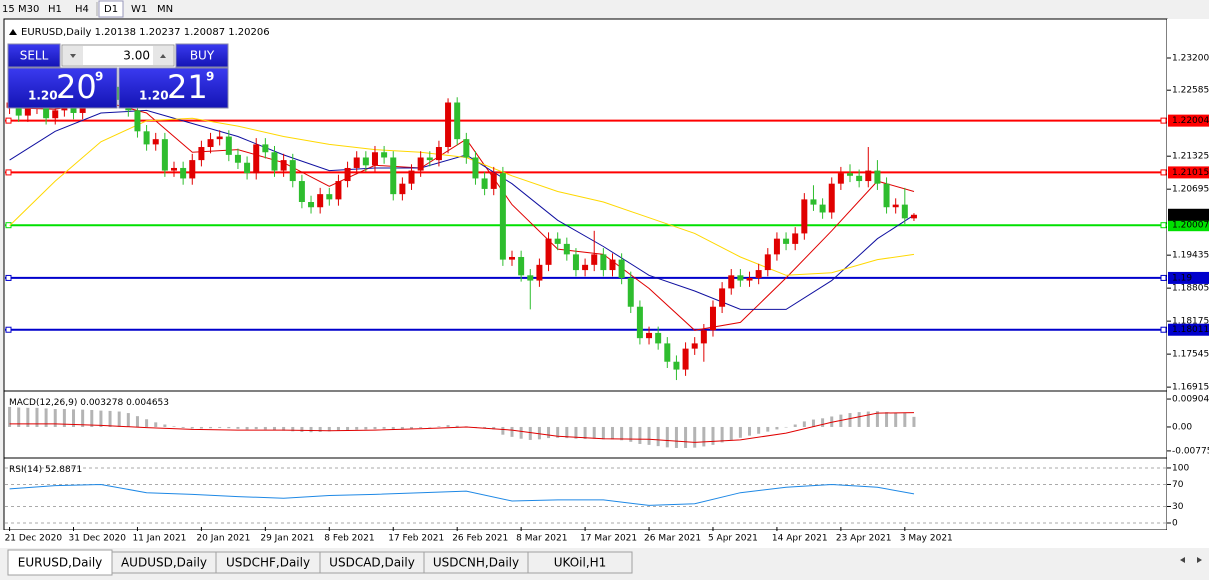 The width and height of the screenshot is (1209, 580). What do you see at coordinates (159, 539) in the screenshot?
I see `x-tick-label: 11 Jan 2021` at bounding box center [159, 539].